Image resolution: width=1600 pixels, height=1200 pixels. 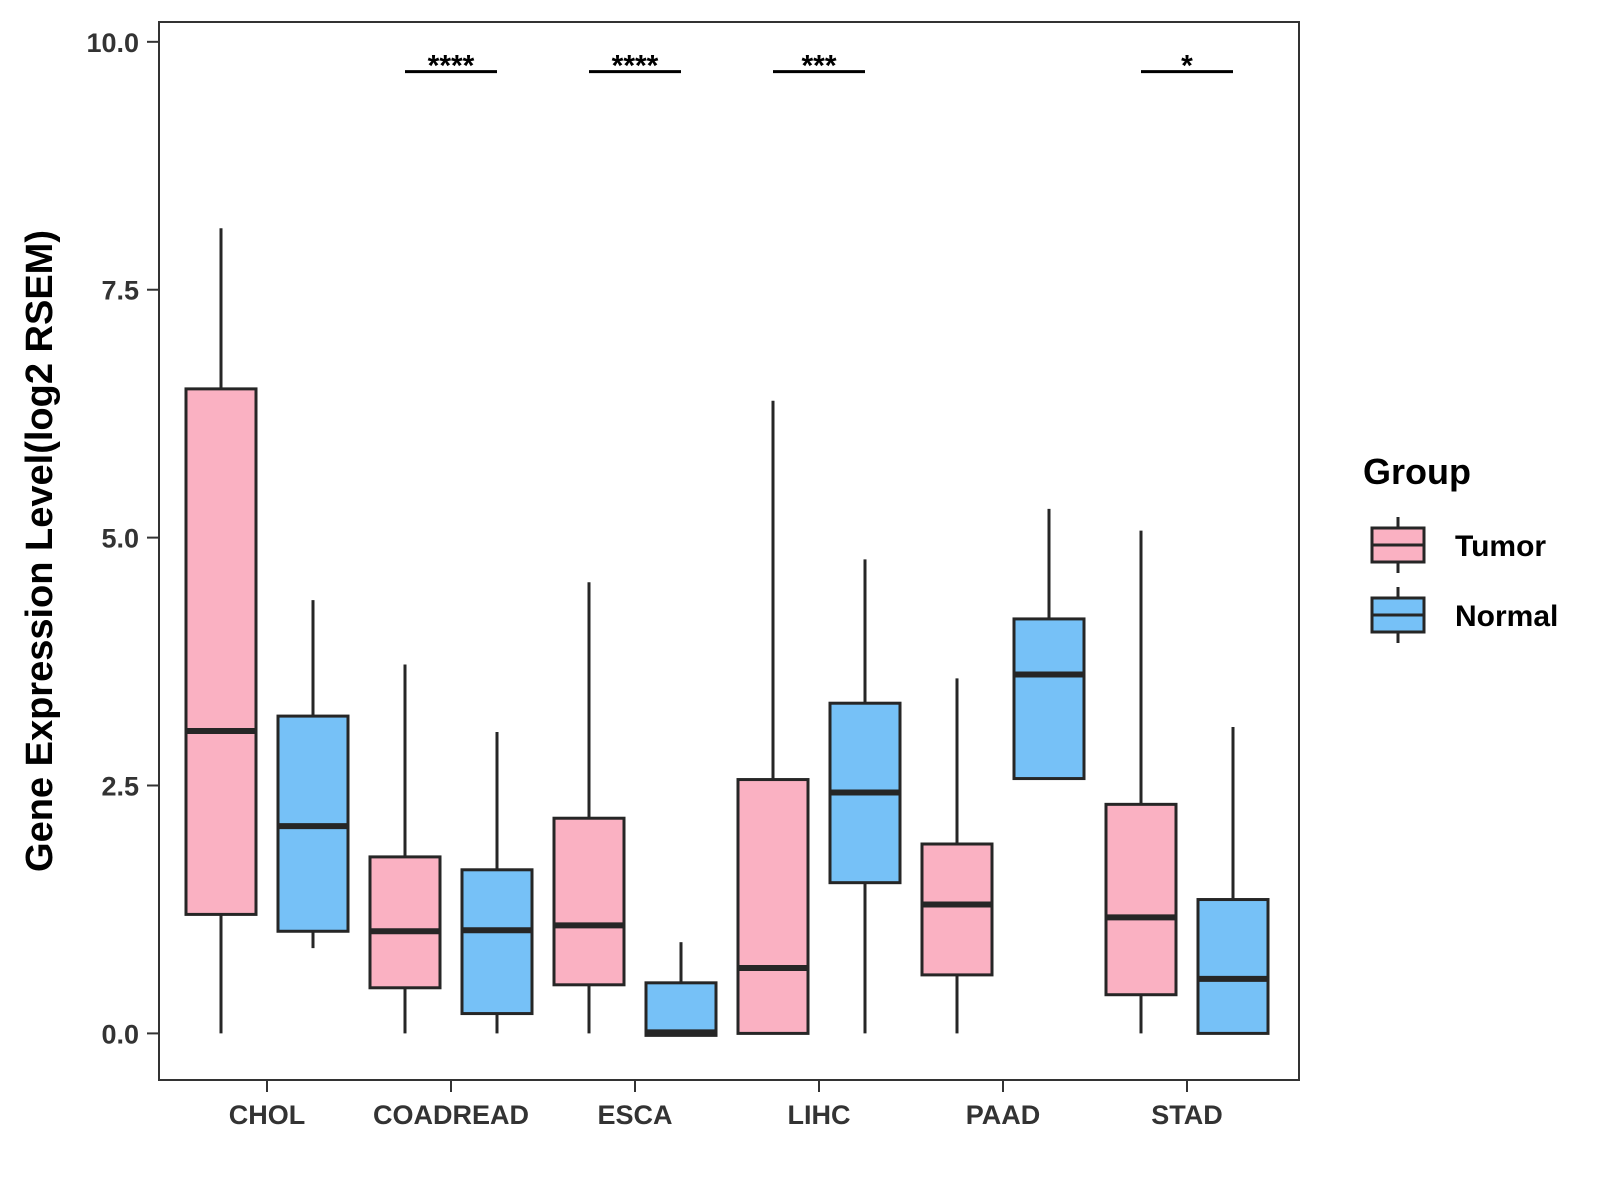 What do you see at coordinates (120, 291) in the screenshot?
I see `y-tick-label: 7.5` at bounding box center [120, 291].